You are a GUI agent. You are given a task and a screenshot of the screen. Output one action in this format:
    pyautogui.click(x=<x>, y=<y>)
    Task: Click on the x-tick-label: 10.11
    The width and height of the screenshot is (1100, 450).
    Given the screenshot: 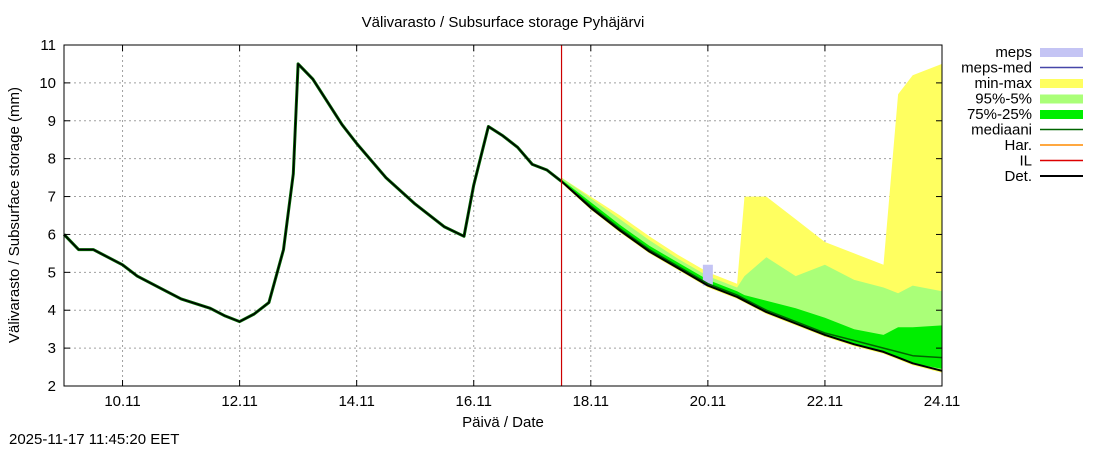 What is the action you would take?
    pyautogui.click(x=122, y=401)
    